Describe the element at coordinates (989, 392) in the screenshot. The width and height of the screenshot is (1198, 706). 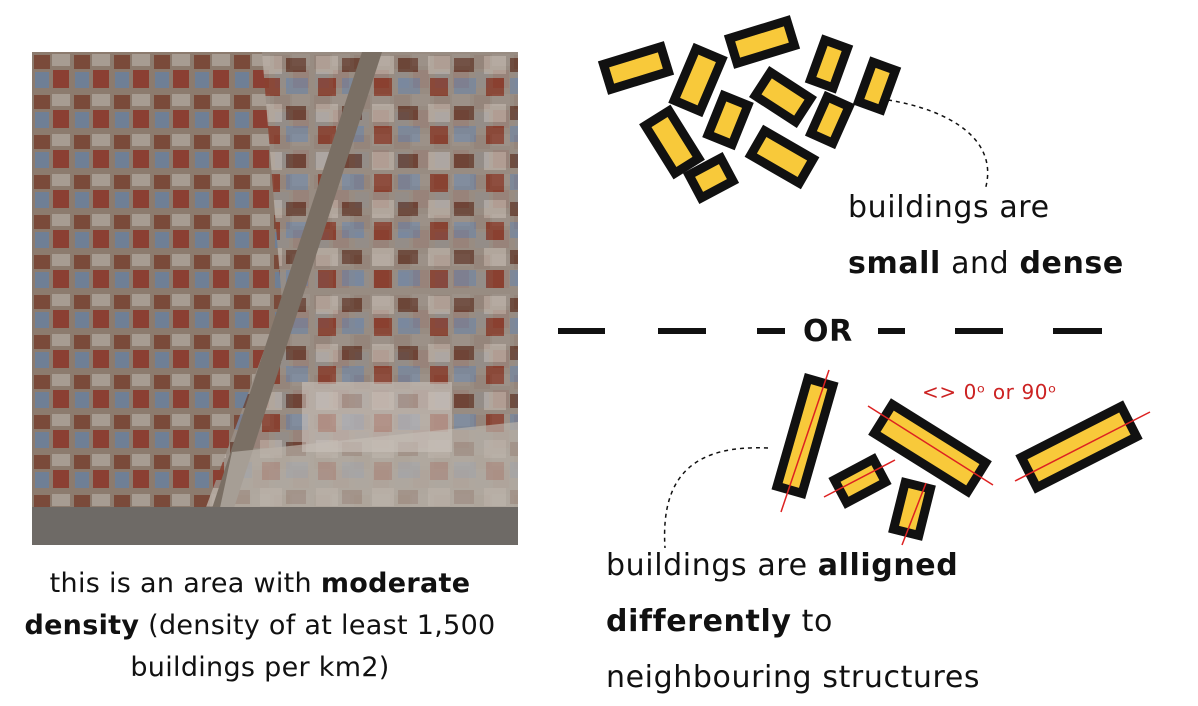
I see `angle-note: <> 0ᵒ or 90ᵒ` at that location.